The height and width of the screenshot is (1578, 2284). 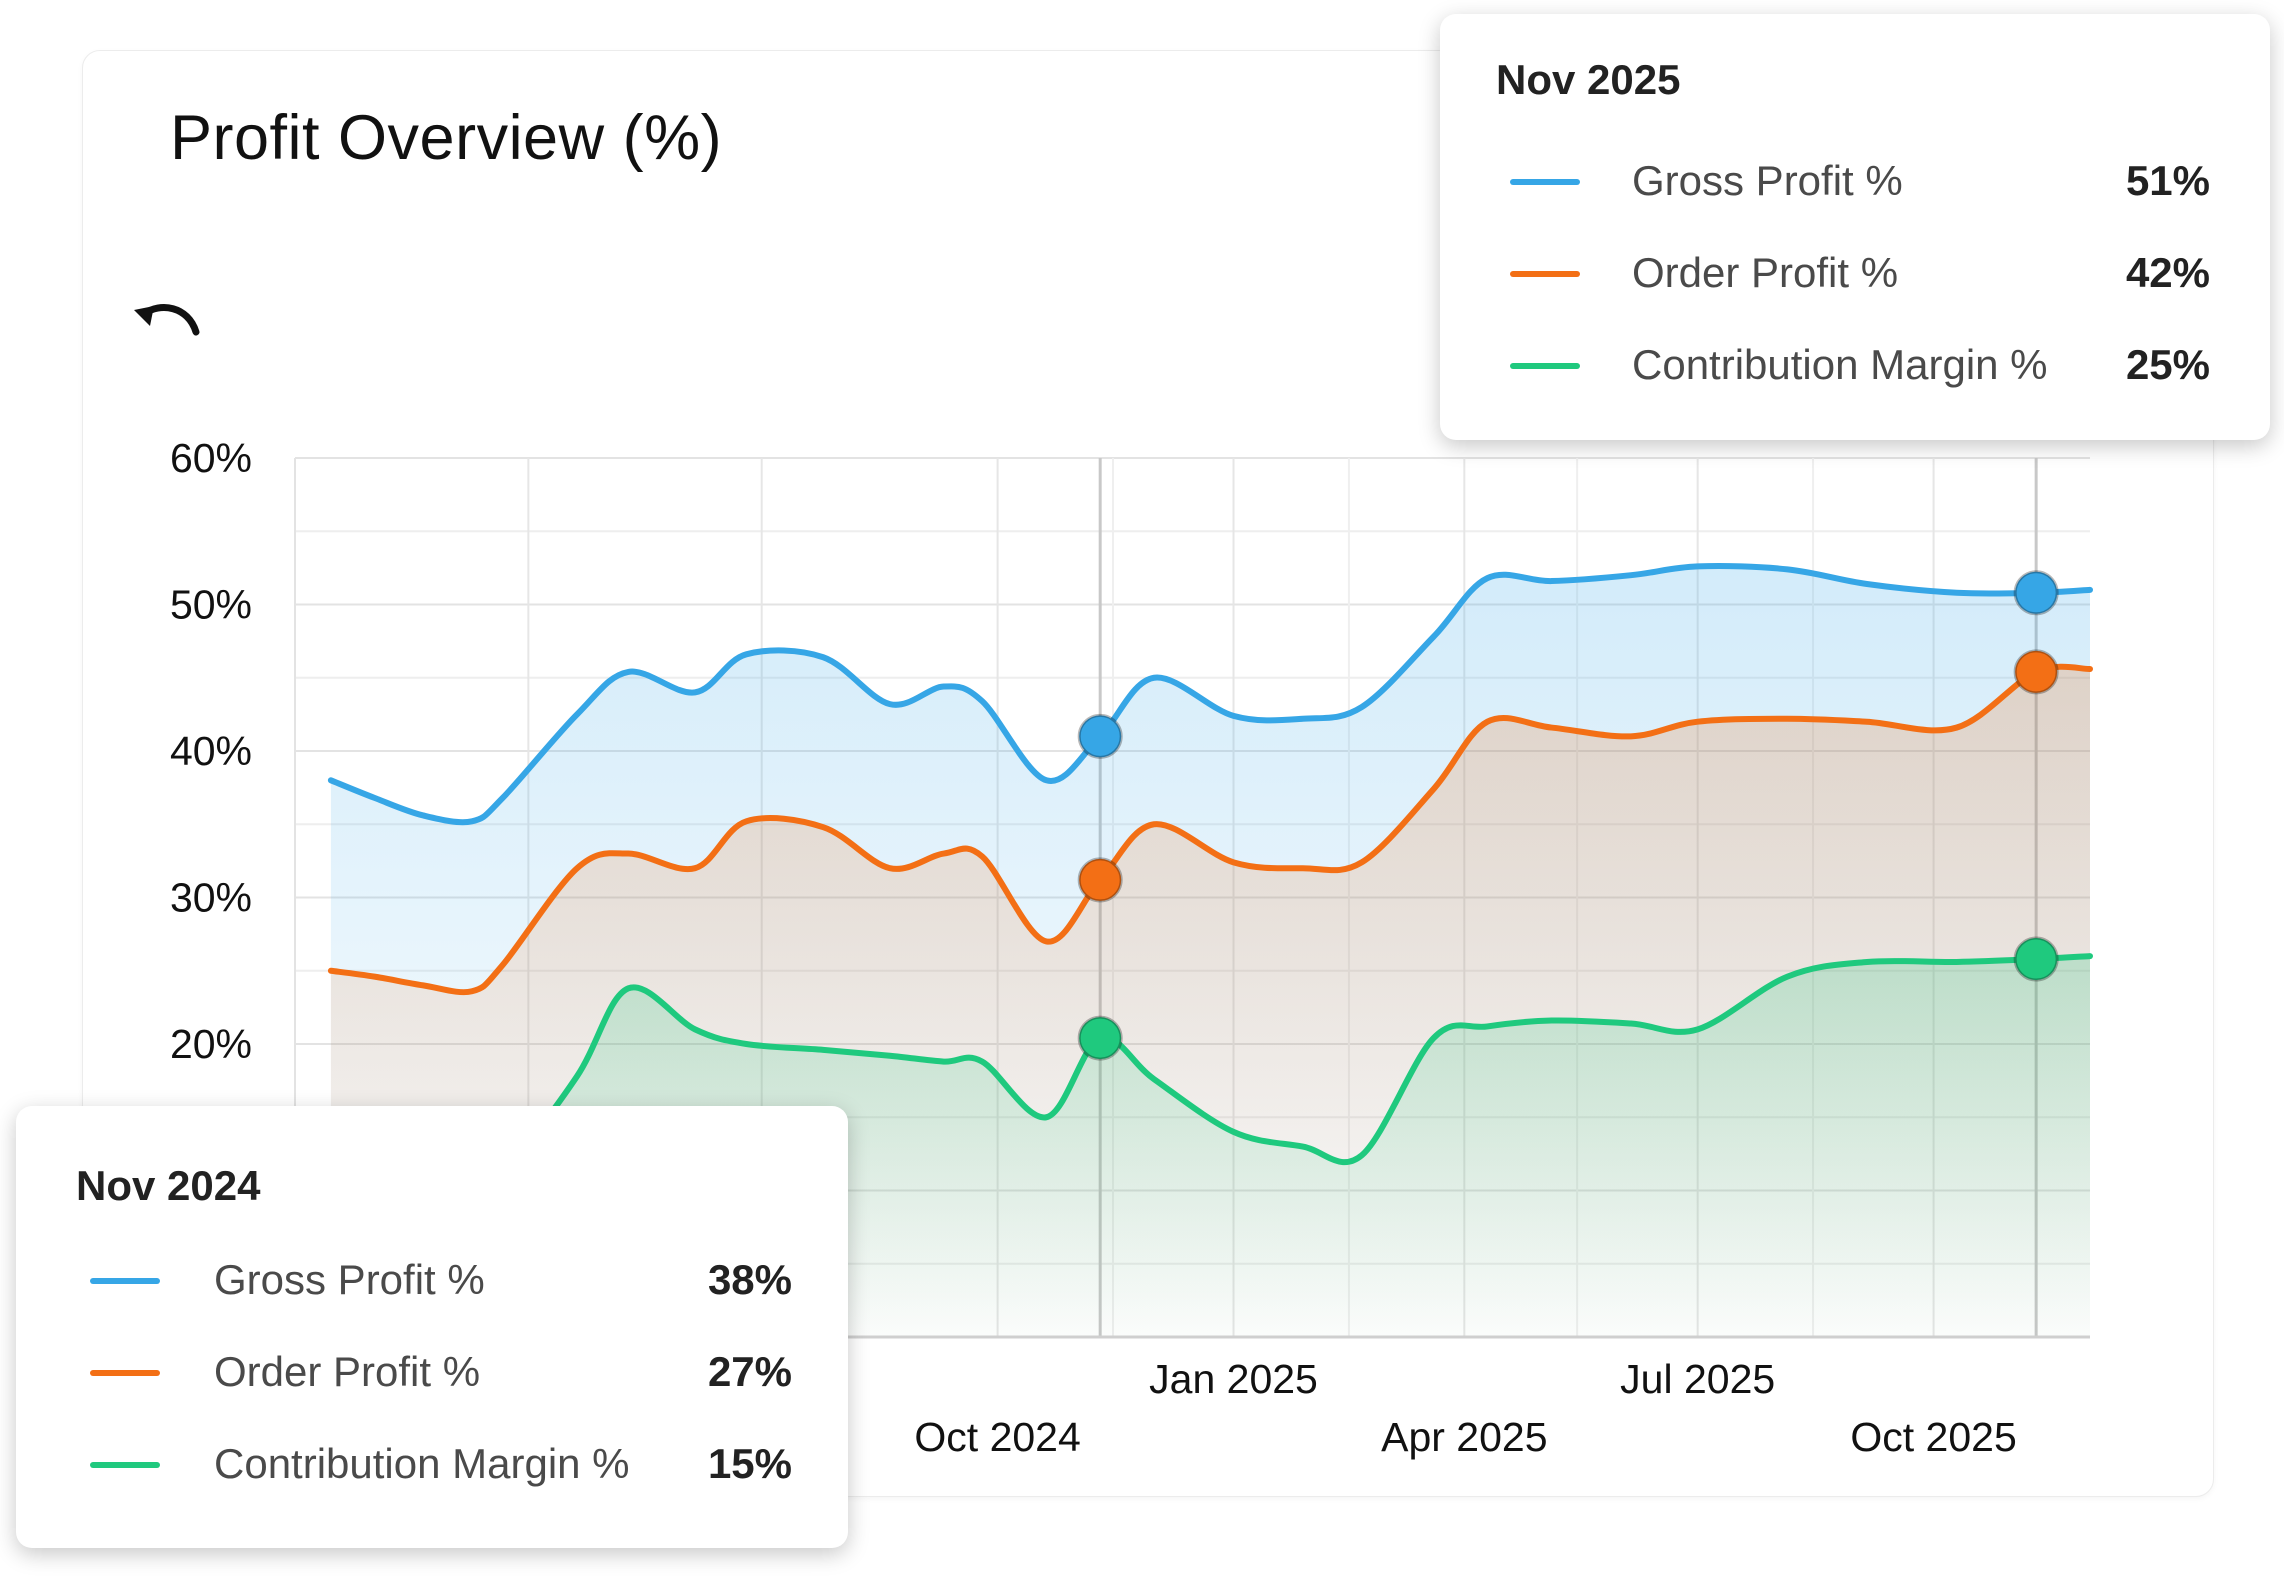 What do you see at coordinates (1464, 1437) in the screenshot?
I see `x-tick-label: Apr 2025` at bounding box center [1464, 1437].